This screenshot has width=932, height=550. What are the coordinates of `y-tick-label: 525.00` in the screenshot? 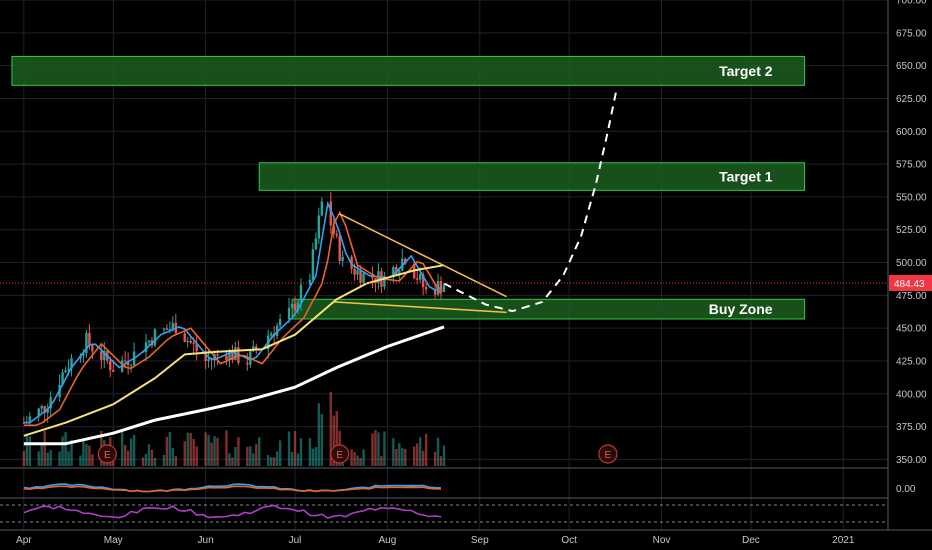 It's located at (911, 230).